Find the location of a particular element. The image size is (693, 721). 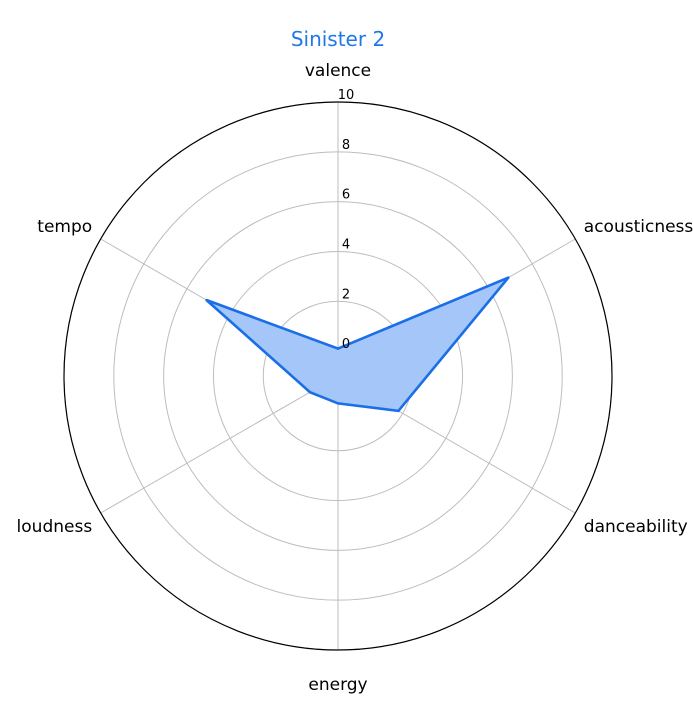

axis-label-energy: energy is located at coordinates (337, 685).